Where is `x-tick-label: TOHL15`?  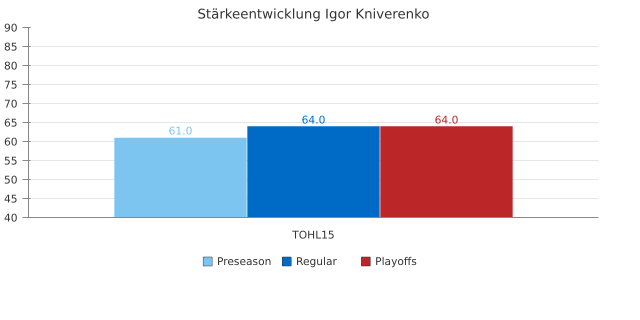
x-tick-label: TOHL15 is located at coordinates (313, 235).